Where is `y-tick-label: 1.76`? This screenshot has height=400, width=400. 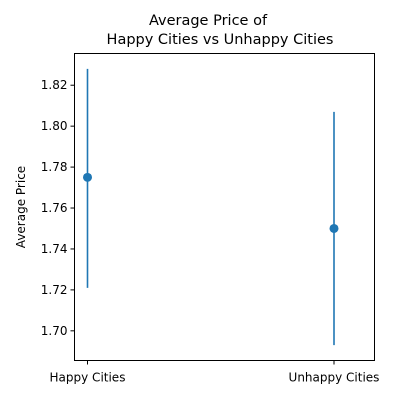
y-tick-label: 1.76 is located at coordinates (54, 208).